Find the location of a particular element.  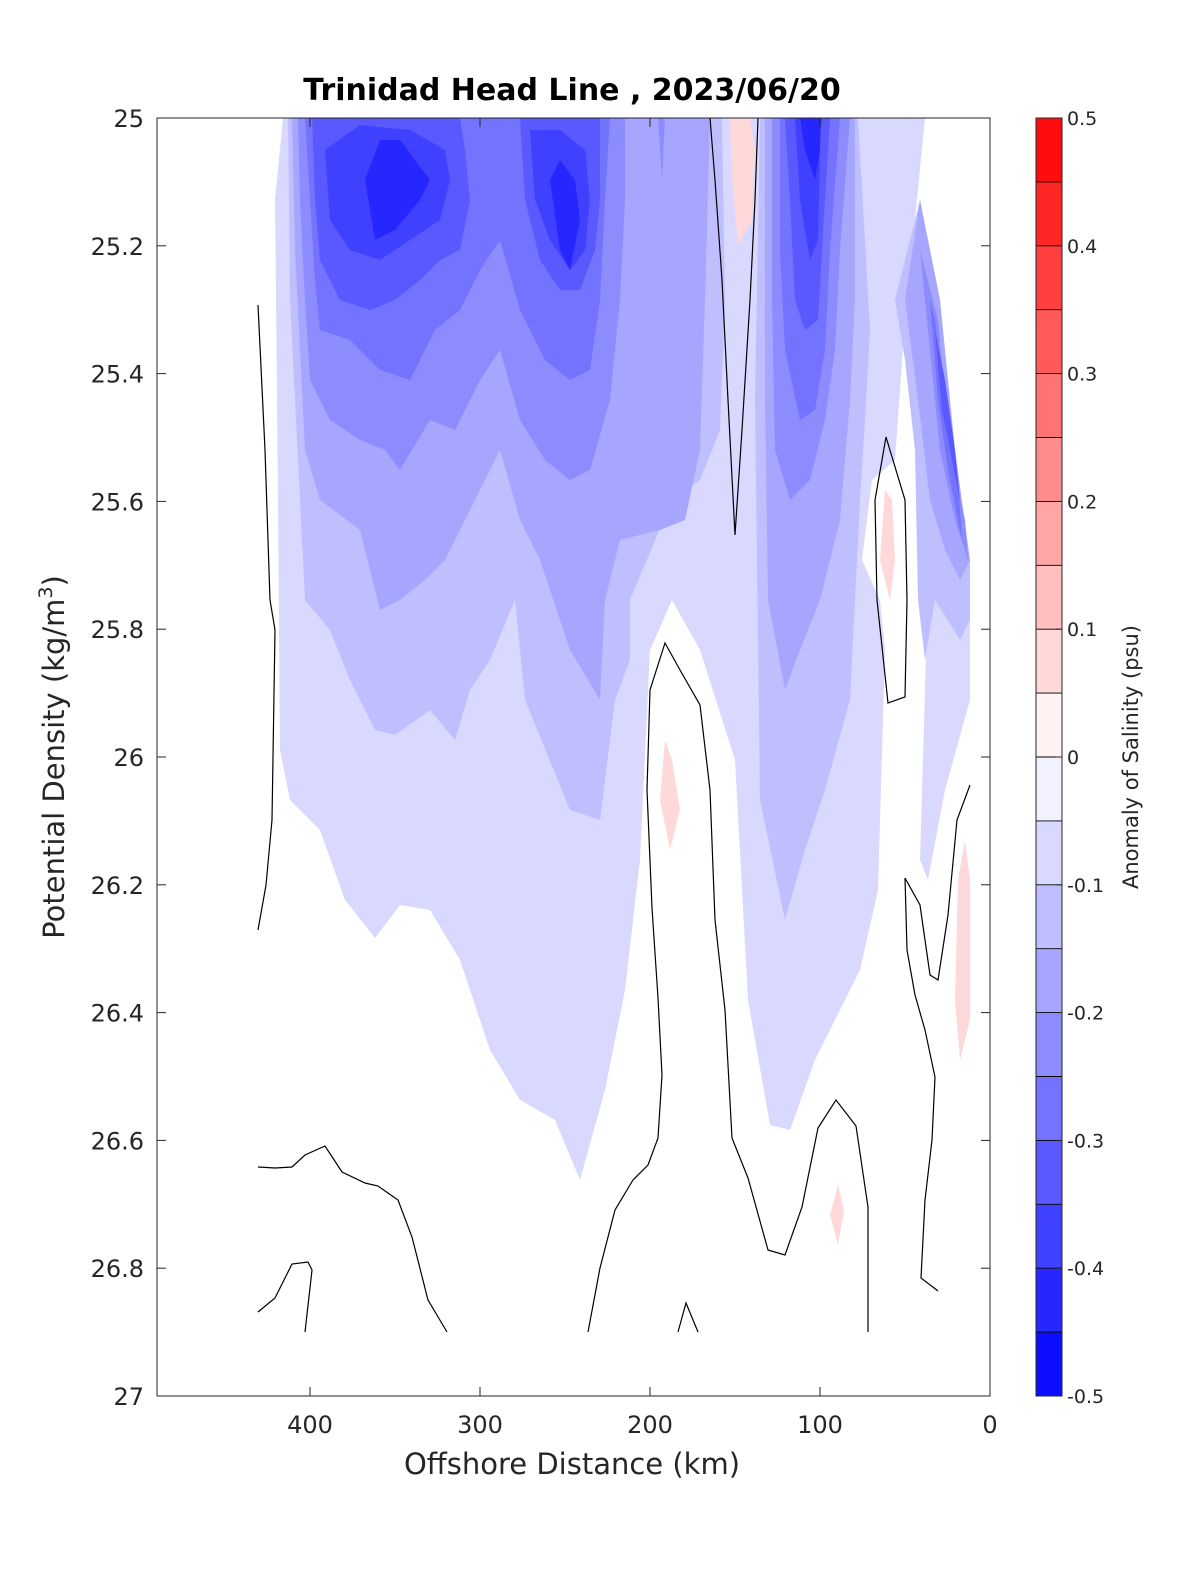

y-tick-label: 26.8 is located at coordinates (117, 1269).